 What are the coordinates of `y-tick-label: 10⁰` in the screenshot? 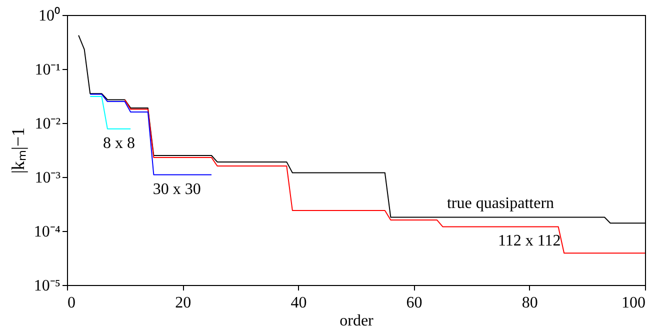 It's located at (49, 15).